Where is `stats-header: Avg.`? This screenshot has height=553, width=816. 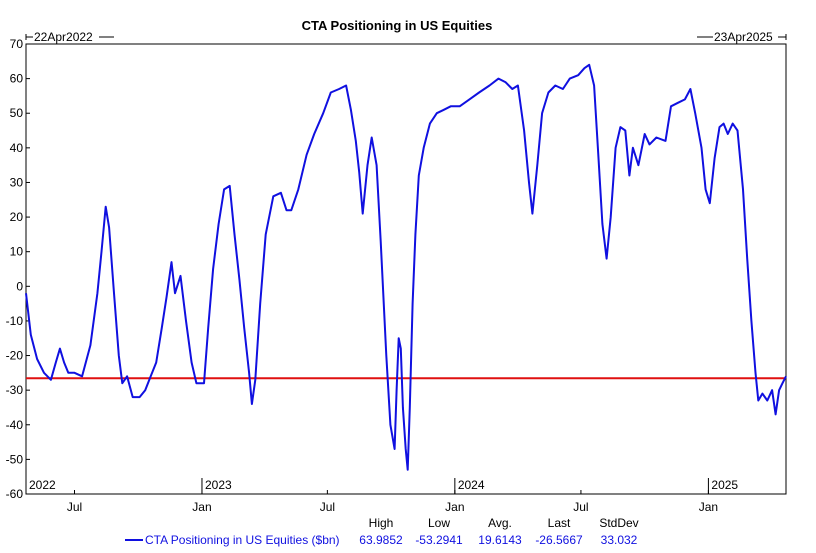 stats-header: Avg. is located at coordinates (500, 523).